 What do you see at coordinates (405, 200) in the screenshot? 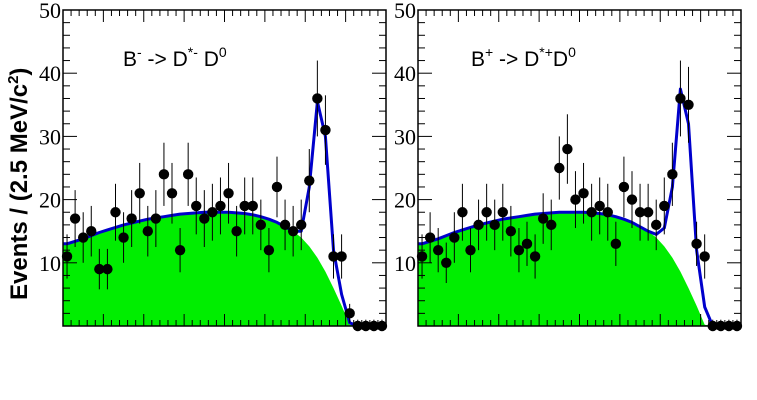
I see `right-y-tick-label: 20` at bounding box center [405, 200].